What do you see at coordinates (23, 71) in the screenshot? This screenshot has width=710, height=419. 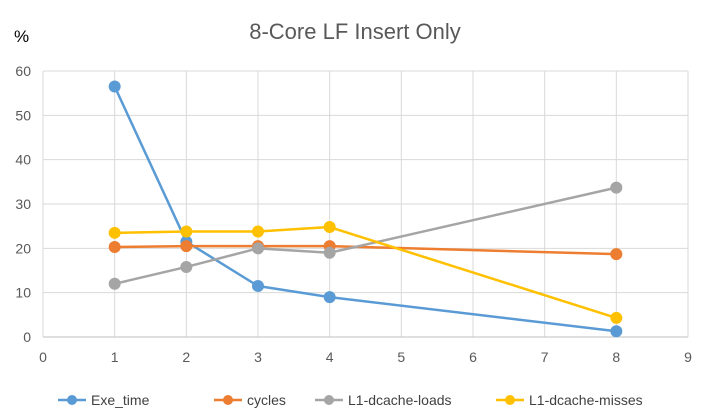 I see `y-tick-label: 60` at bounding box center [23, 71].